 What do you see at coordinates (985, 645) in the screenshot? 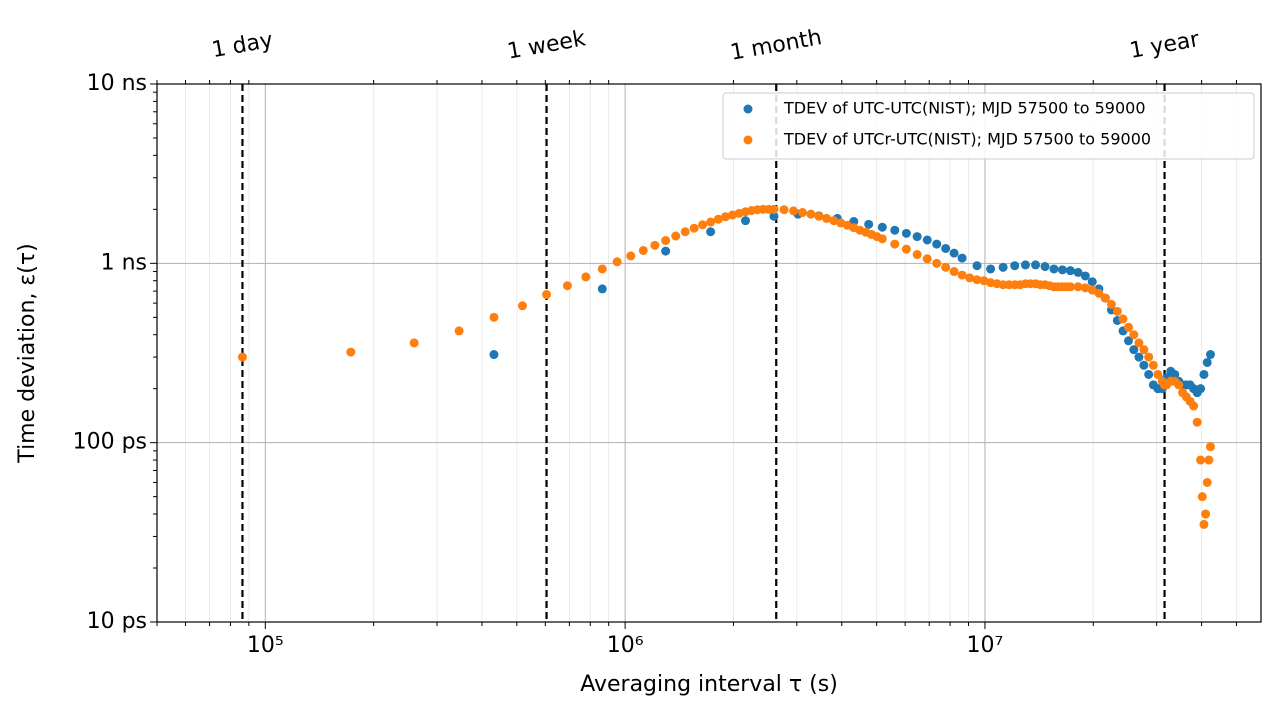
I see `x-tick-label: 10⁷` at bounding box center [985, 645].